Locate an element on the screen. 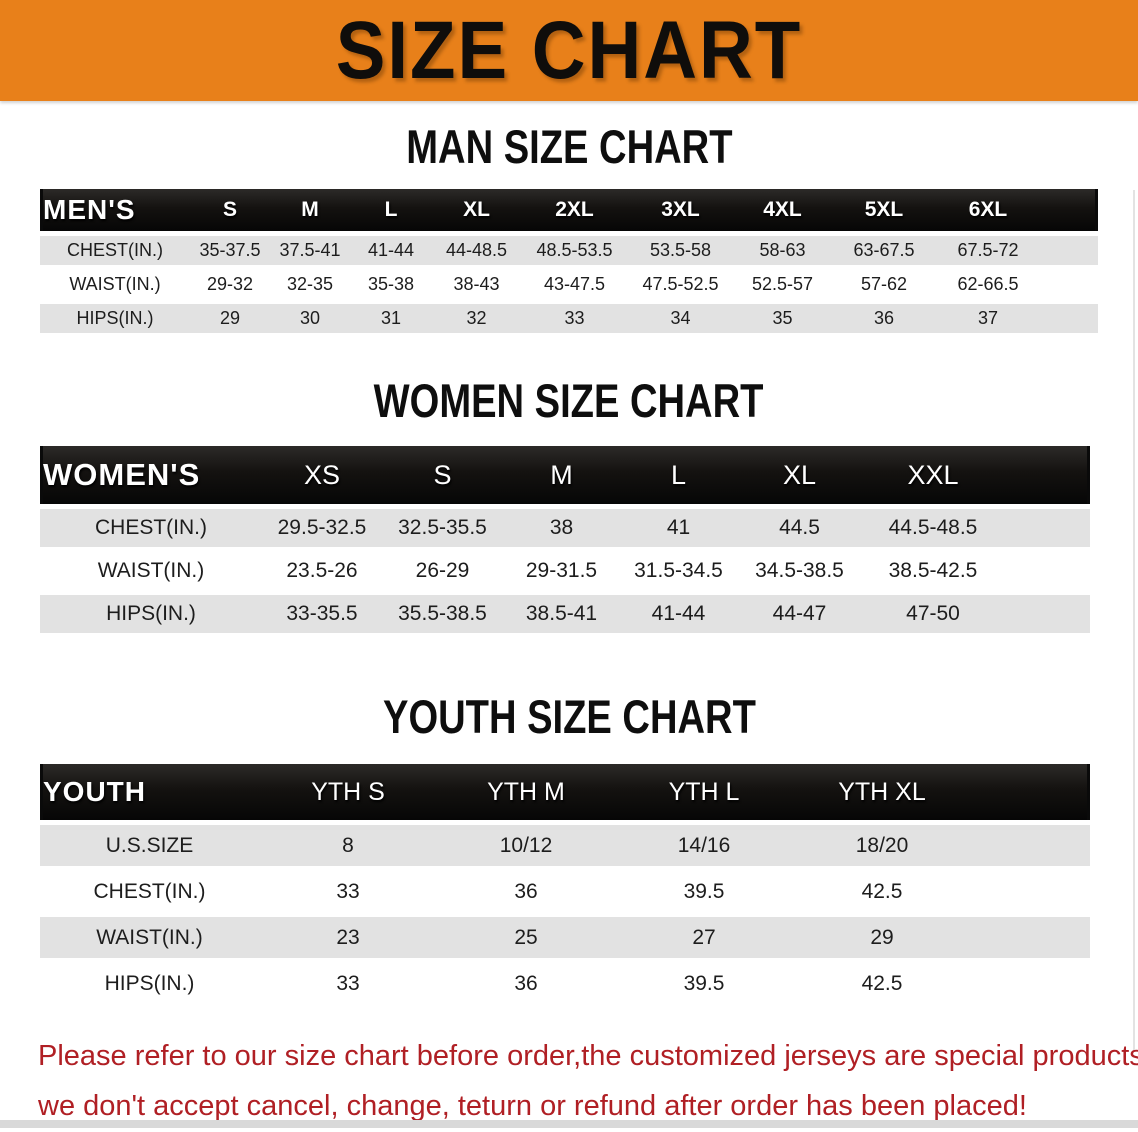 Image resolution: width=1138 pixels, height=1132 pixels. size-column-header: 3XL is located at coordinates (680, 210).